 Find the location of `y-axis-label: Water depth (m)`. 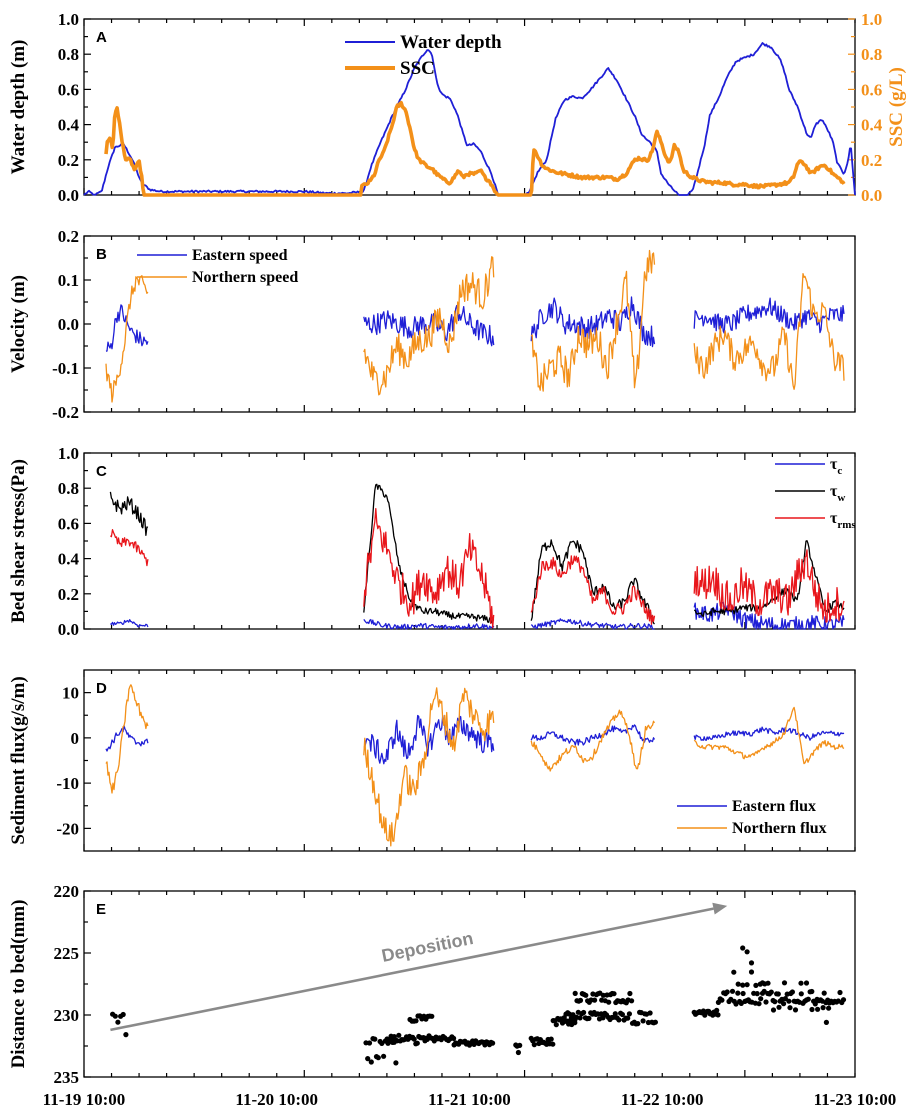

y-axis-label: Water depth (m) is located at coordinates (18, 107).